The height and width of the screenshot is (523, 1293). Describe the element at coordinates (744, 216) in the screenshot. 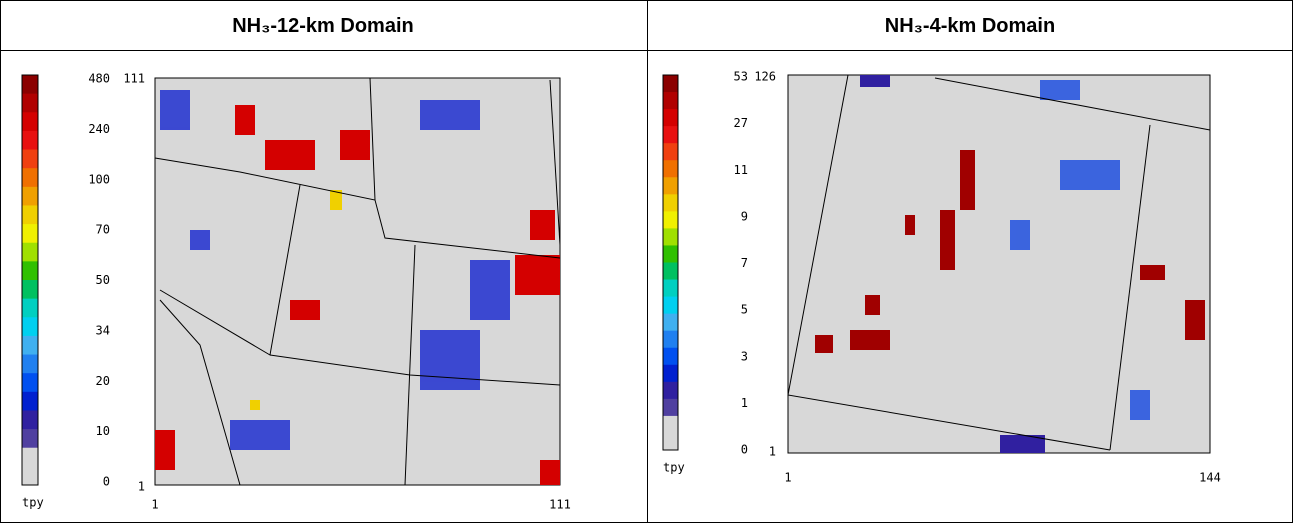

I see `colorbar-label: 9` at that location.